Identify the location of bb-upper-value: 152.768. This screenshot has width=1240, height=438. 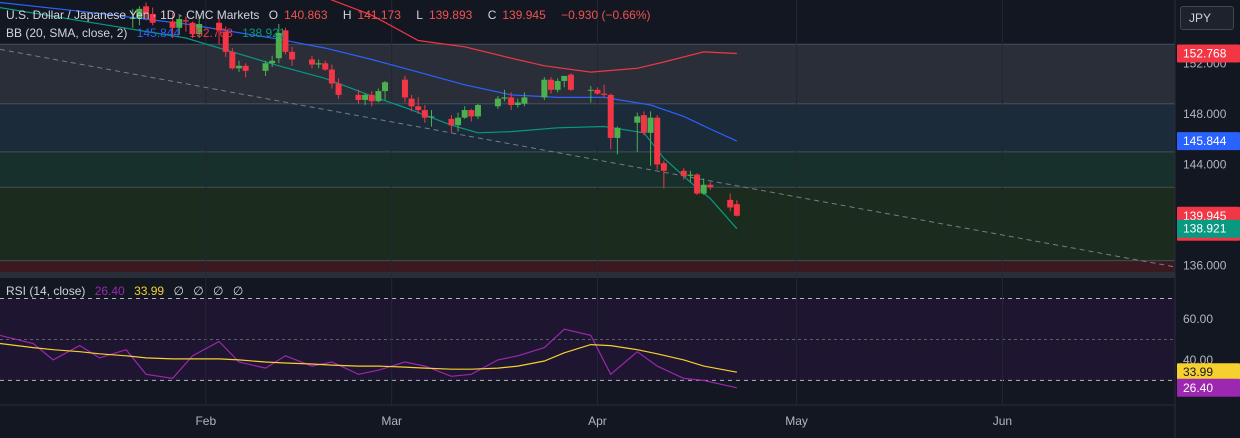
(211, 33).